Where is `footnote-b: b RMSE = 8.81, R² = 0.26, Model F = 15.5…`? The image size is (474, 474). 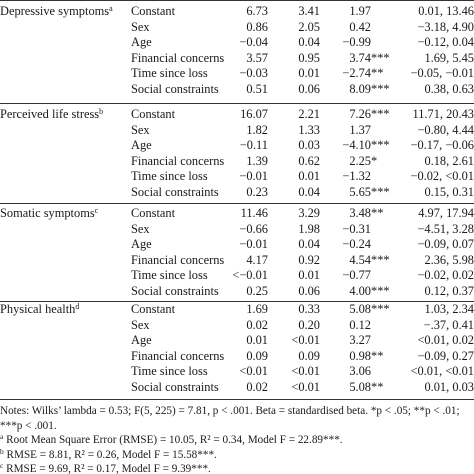
footnote-b: b RMSE = 8.81, R² = 0.26, Model F = 15.5… is located at coordinates (108, 454).